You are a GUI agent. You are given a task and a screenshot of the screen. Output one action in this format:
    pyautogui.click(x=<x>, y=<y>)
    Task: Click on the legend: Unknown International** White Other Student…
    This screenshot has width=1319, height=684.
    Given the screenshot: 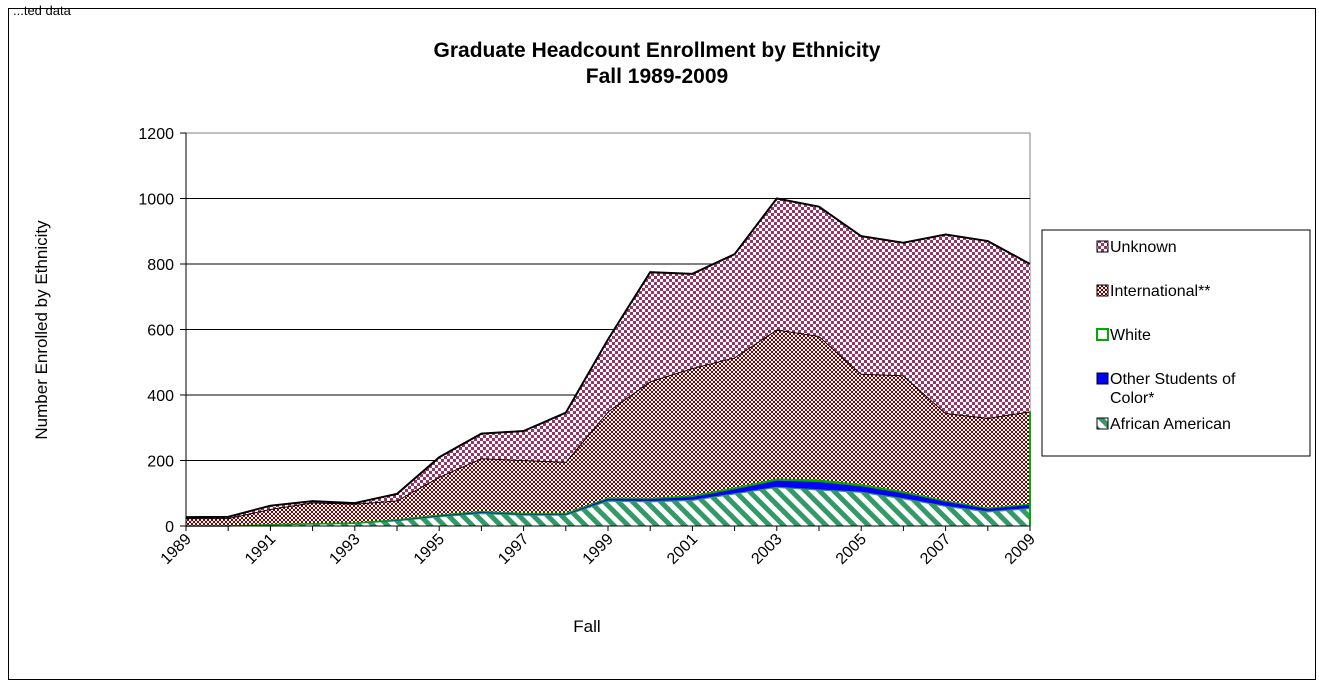 What is the action you would take?
    pyautogui.click(x=1176, y=343)
    